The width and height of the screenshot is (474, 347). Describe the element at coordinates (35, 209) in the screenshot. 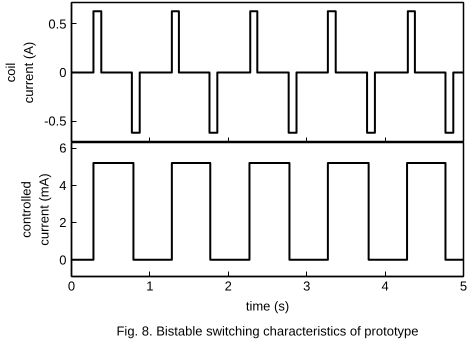

I see `y-axis-title: controlled current (mA)` at that location.